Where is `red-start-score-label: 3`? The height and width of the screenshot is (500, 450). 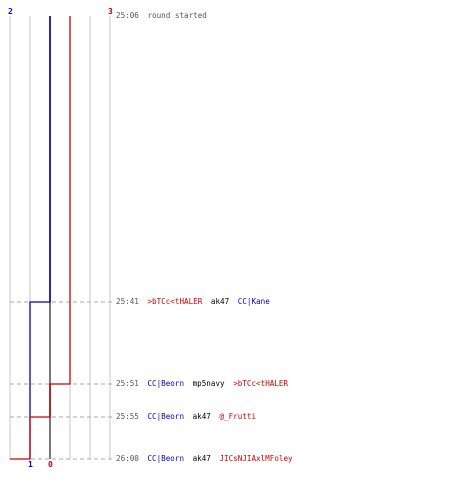
red-start-score-label: 3 is located at coordinates (110, 11).